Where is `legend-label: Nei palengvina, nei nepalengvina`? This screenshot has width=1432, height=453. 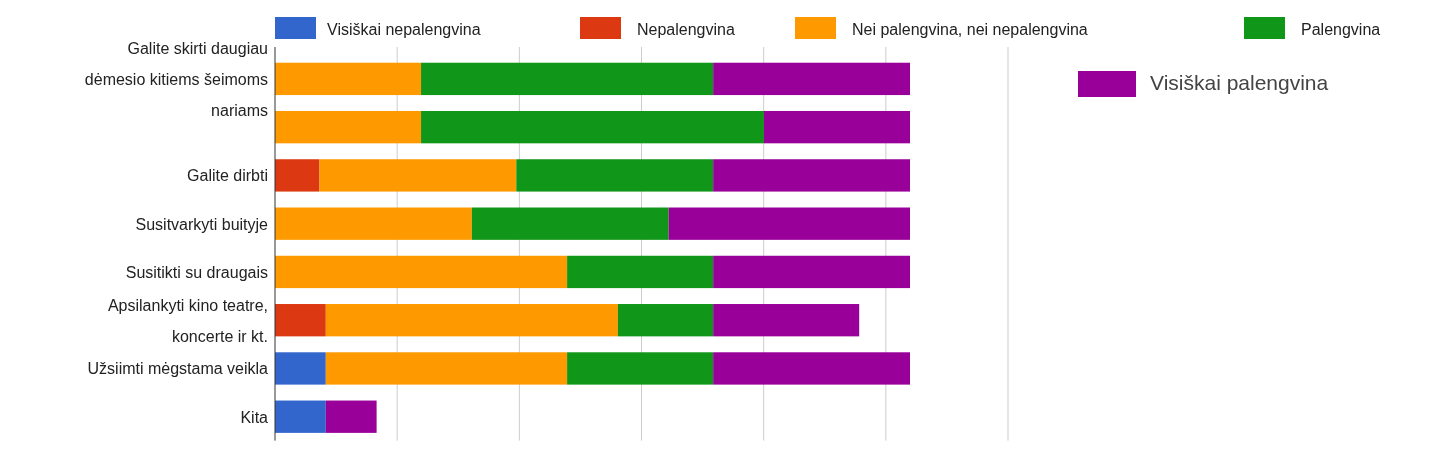
legend-label: Nei palengvina, nei nepalengvina is located at coordinates (970, 29).